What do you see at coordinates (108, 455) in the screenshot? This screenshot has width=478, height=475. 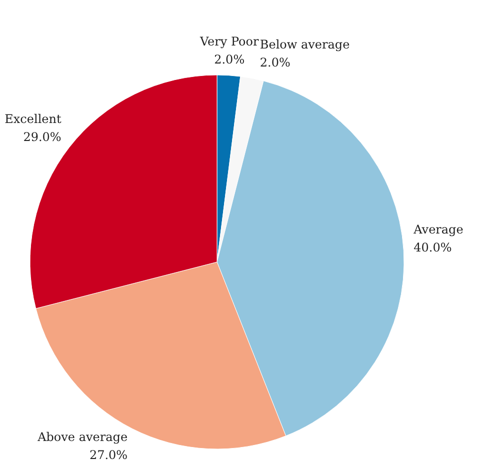 I see `data-label: 27.0%` at bounding box center [108, 455].